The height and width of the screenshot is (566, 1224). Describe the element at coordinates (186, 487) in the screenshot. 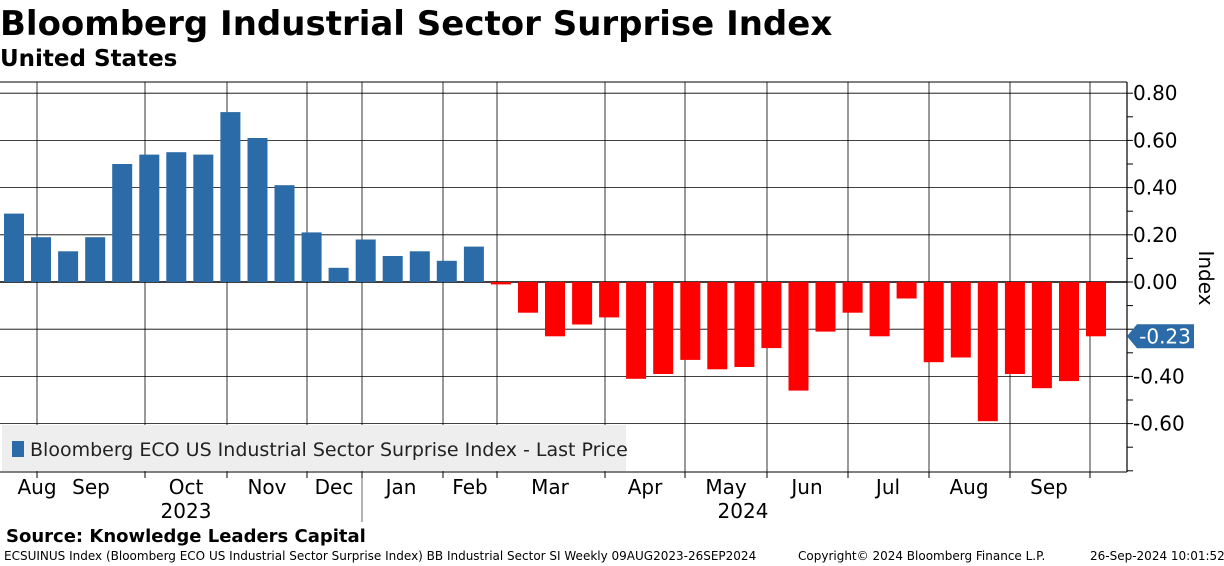

I see `x-month-label: Oct` at that location.